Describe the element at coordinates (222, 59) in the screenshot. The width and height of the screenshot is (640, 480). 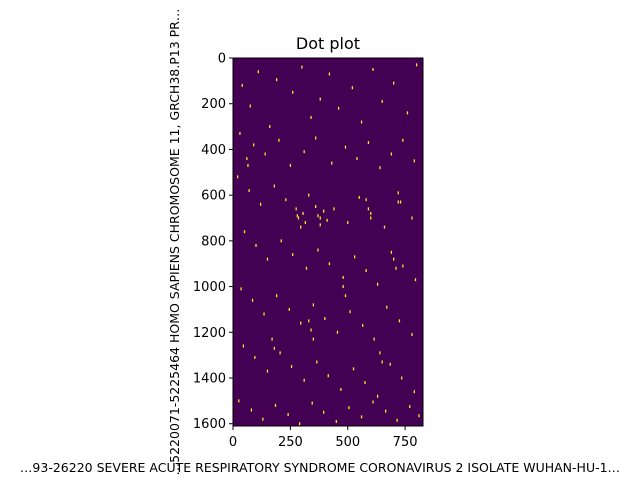
I see `y-tick-label: 0` at that location.